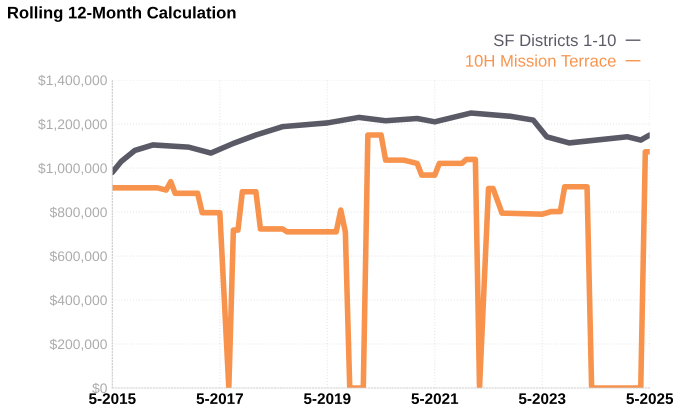 This screenshot has width=689, height=419. What do you see at coordinates (99, 388) in the screenshot?
I see `y-tick-label: $0` at bounding box center [99, 388].